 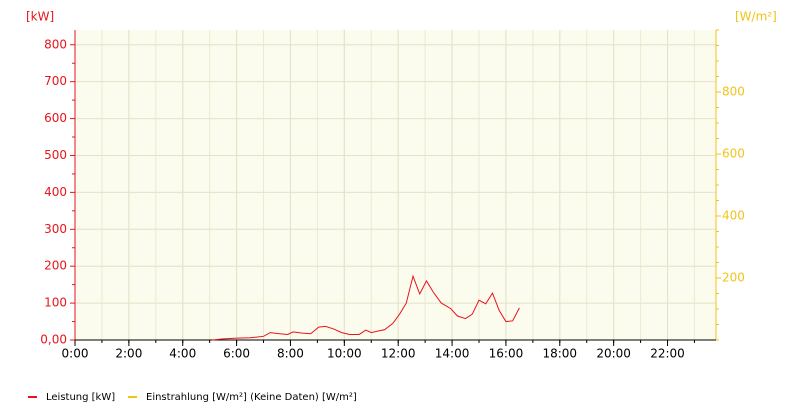 What do you see at coordinates (667, 354) in the screenshot?
I see `x-tick-label: 22:00` at bounding box center [667, 354].